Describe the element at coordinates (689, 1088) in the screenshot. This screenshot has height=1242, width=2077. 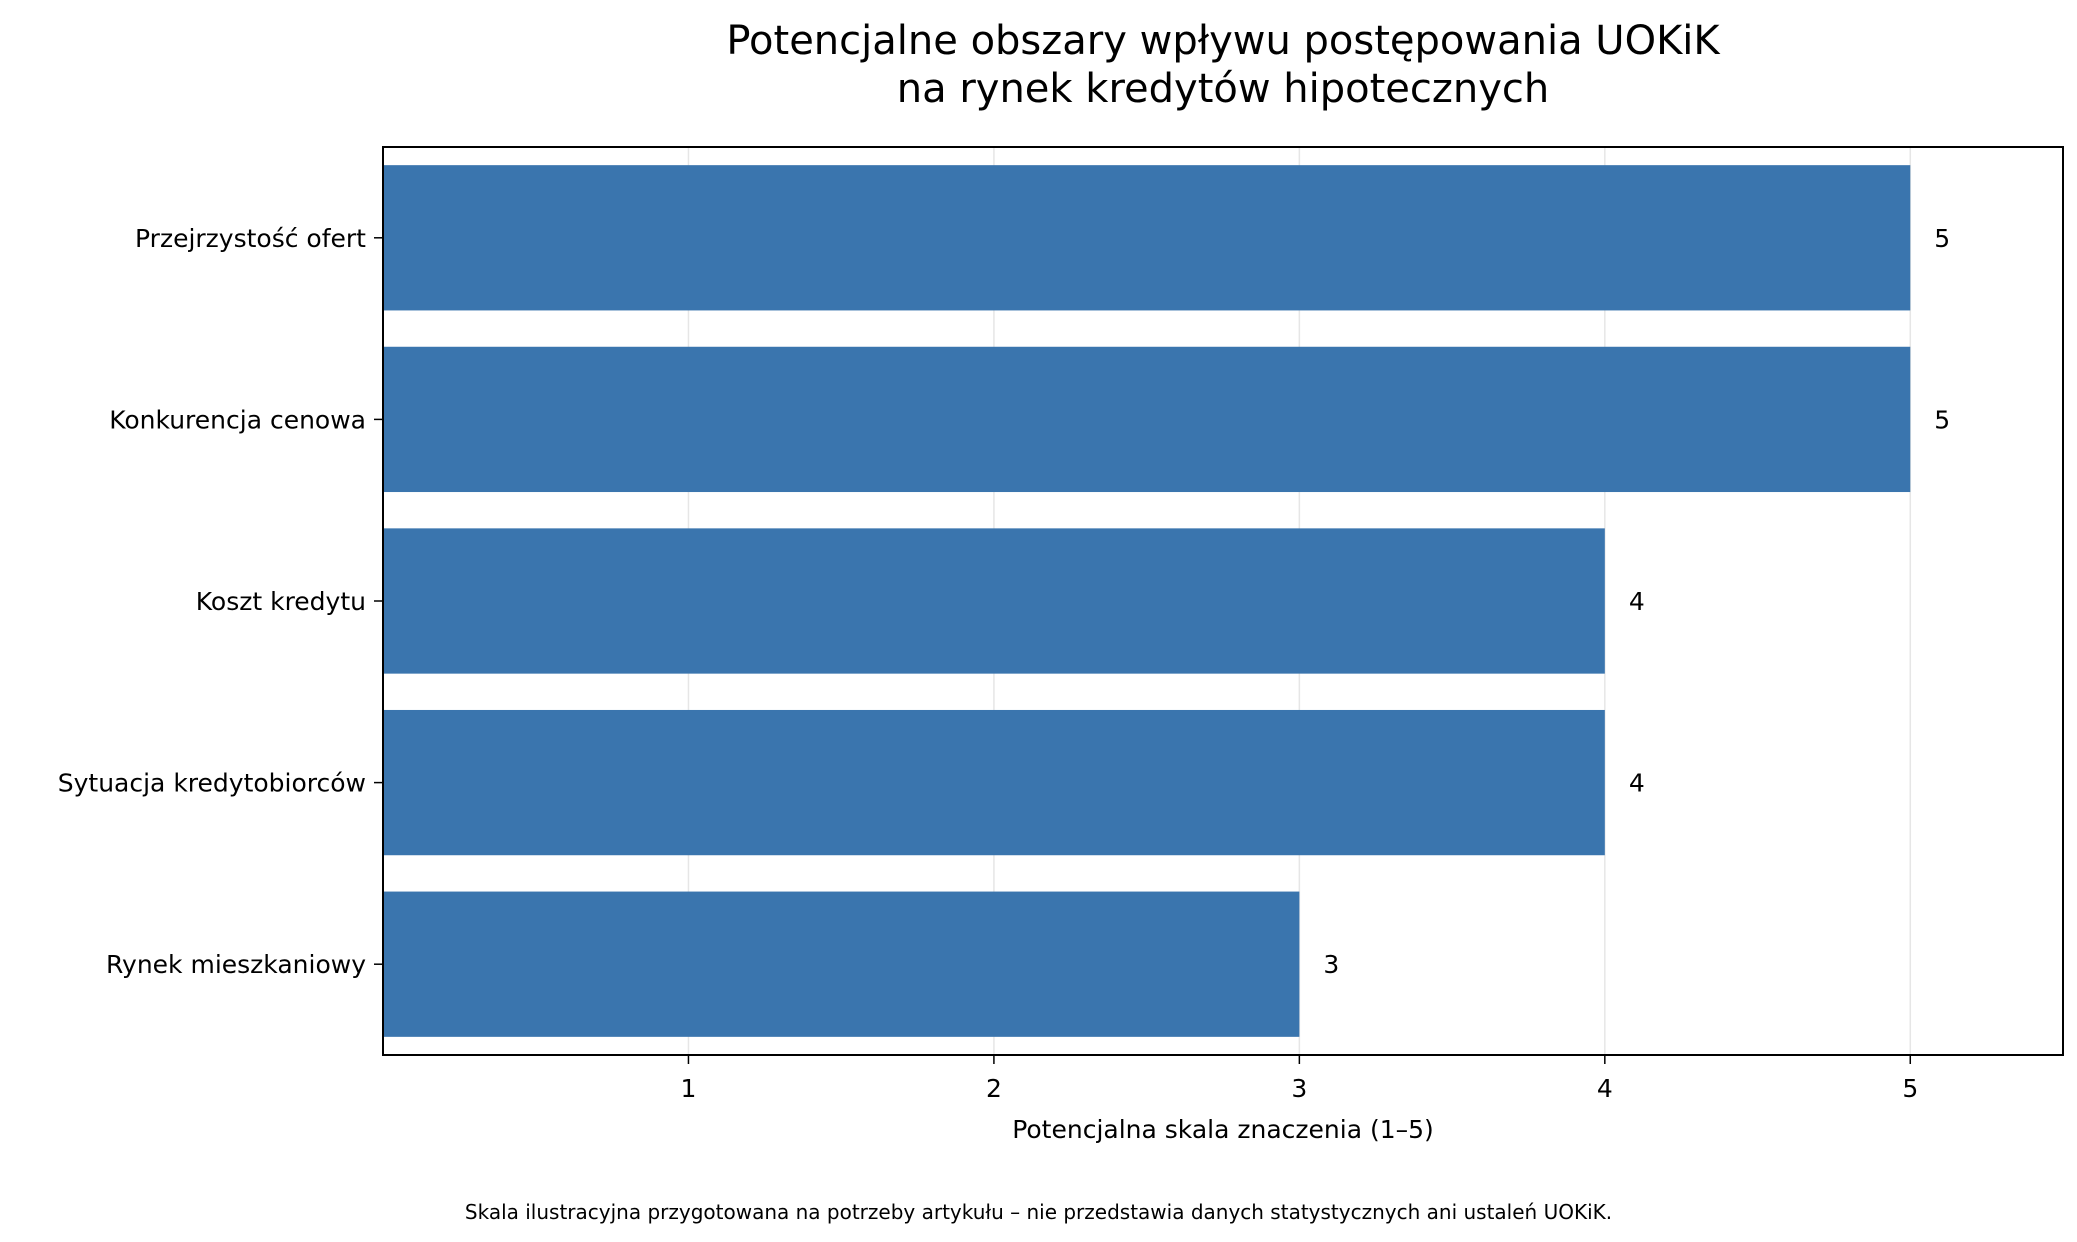
I see `x-tick-label: 1` at that location.